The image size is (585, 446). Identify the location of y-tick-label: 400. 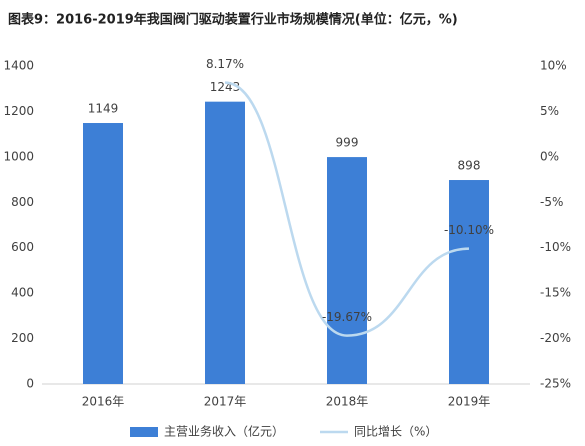
(22, 293).